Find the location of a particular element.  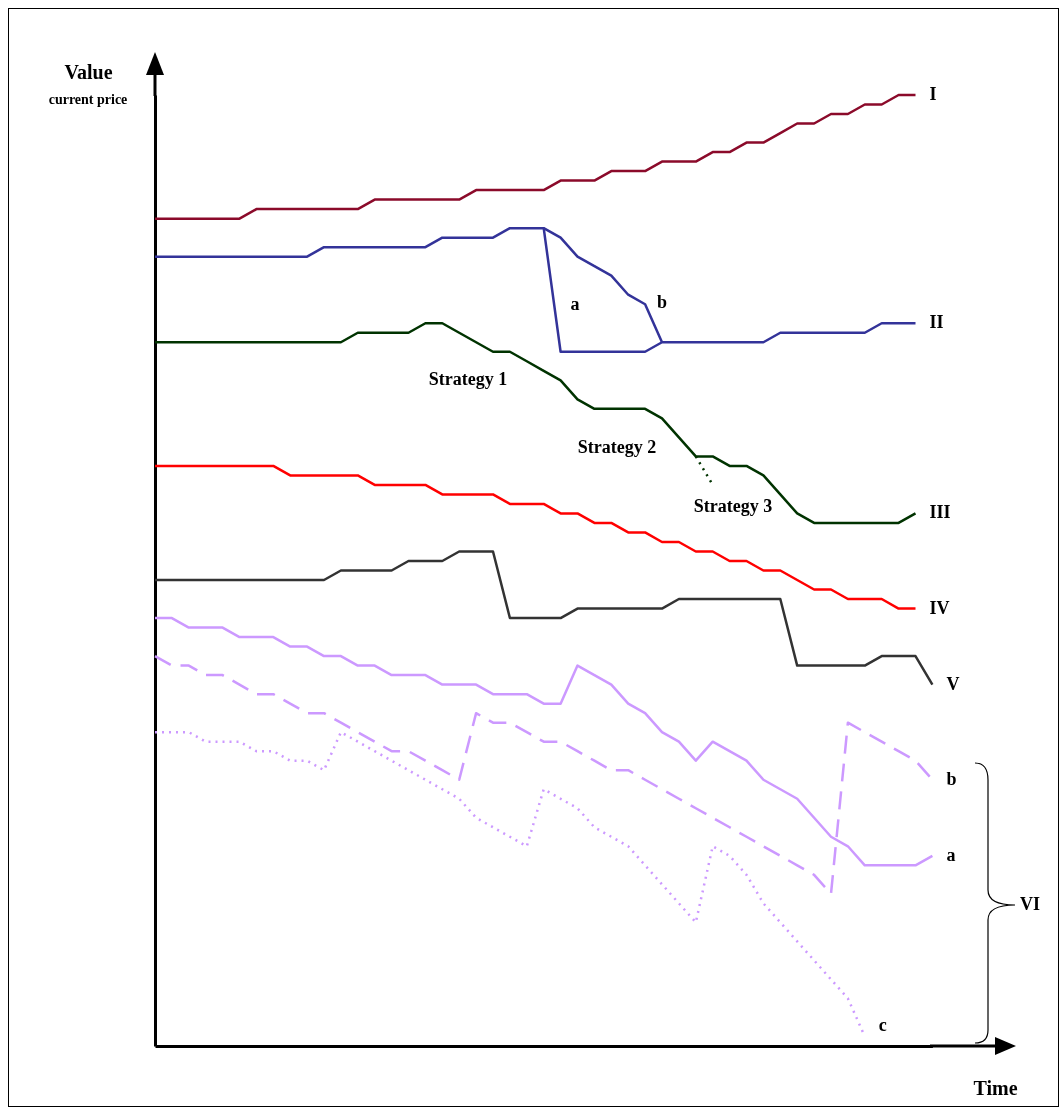

annotation: b is located at coordinates (662, 302).